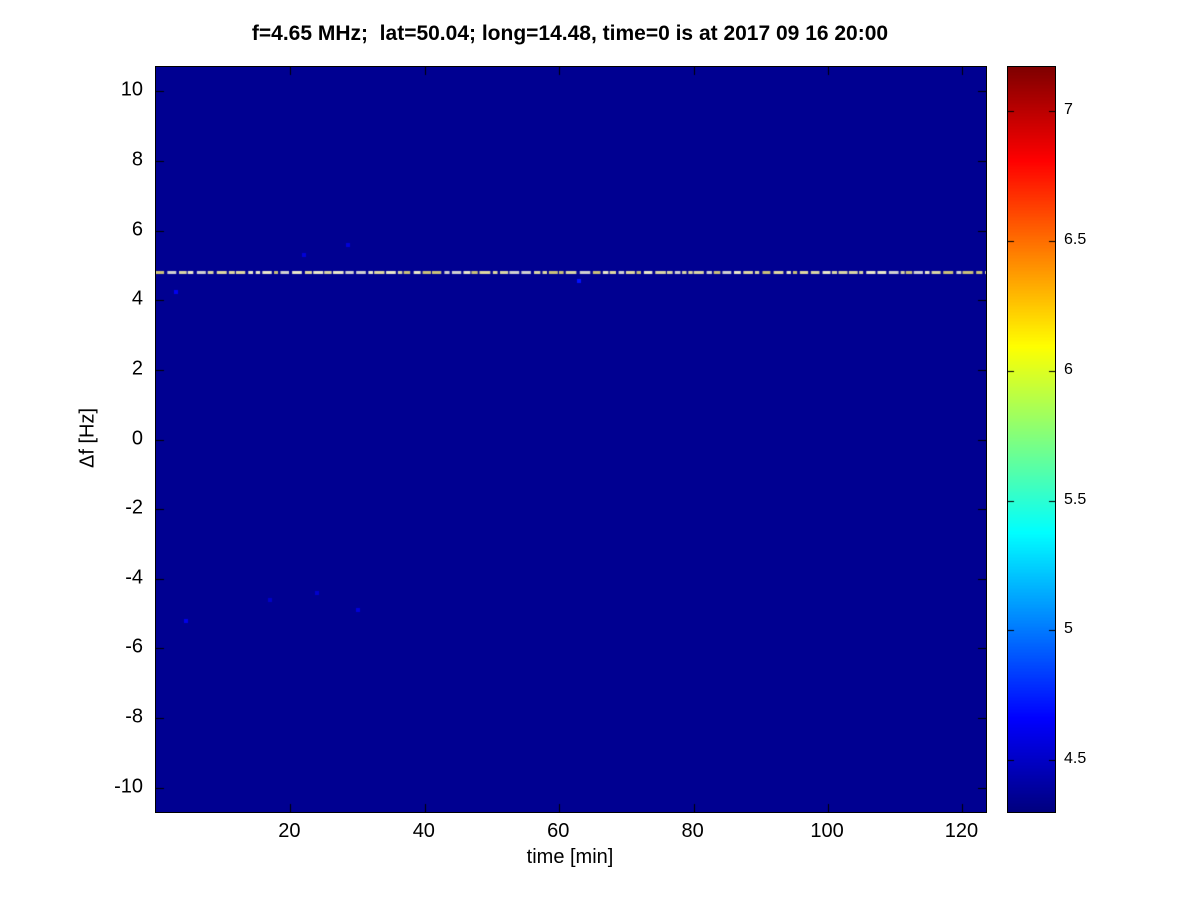 The width and height of the screenshot is (1201, 901). What do you see at coordinates (692, 831) in the screenshot?
I see `x-tick-label: 80` at bounding box center [692, 831].